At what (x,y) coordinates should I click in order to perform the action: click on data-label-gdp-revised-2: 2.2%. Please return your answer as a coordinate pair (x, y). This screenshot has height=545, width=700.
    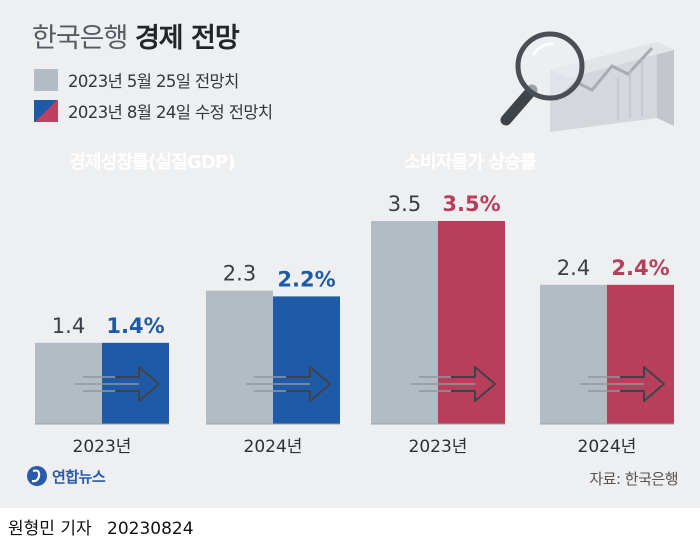
    Looking at the image, I should click on (306, 279).